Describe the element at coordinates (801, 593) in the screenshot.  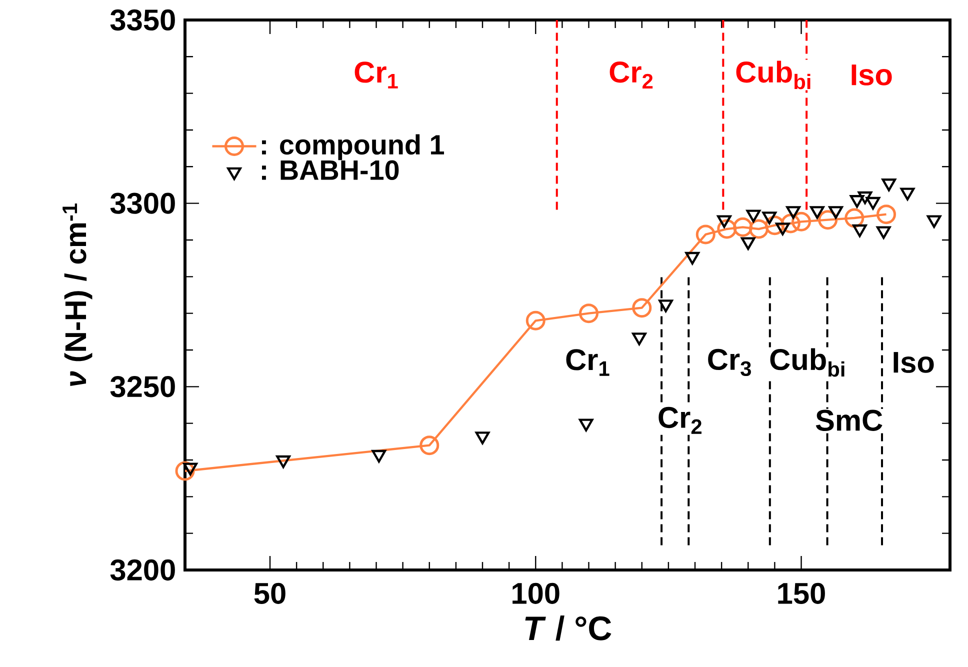
I see `x-tick-label: 150` at that location.